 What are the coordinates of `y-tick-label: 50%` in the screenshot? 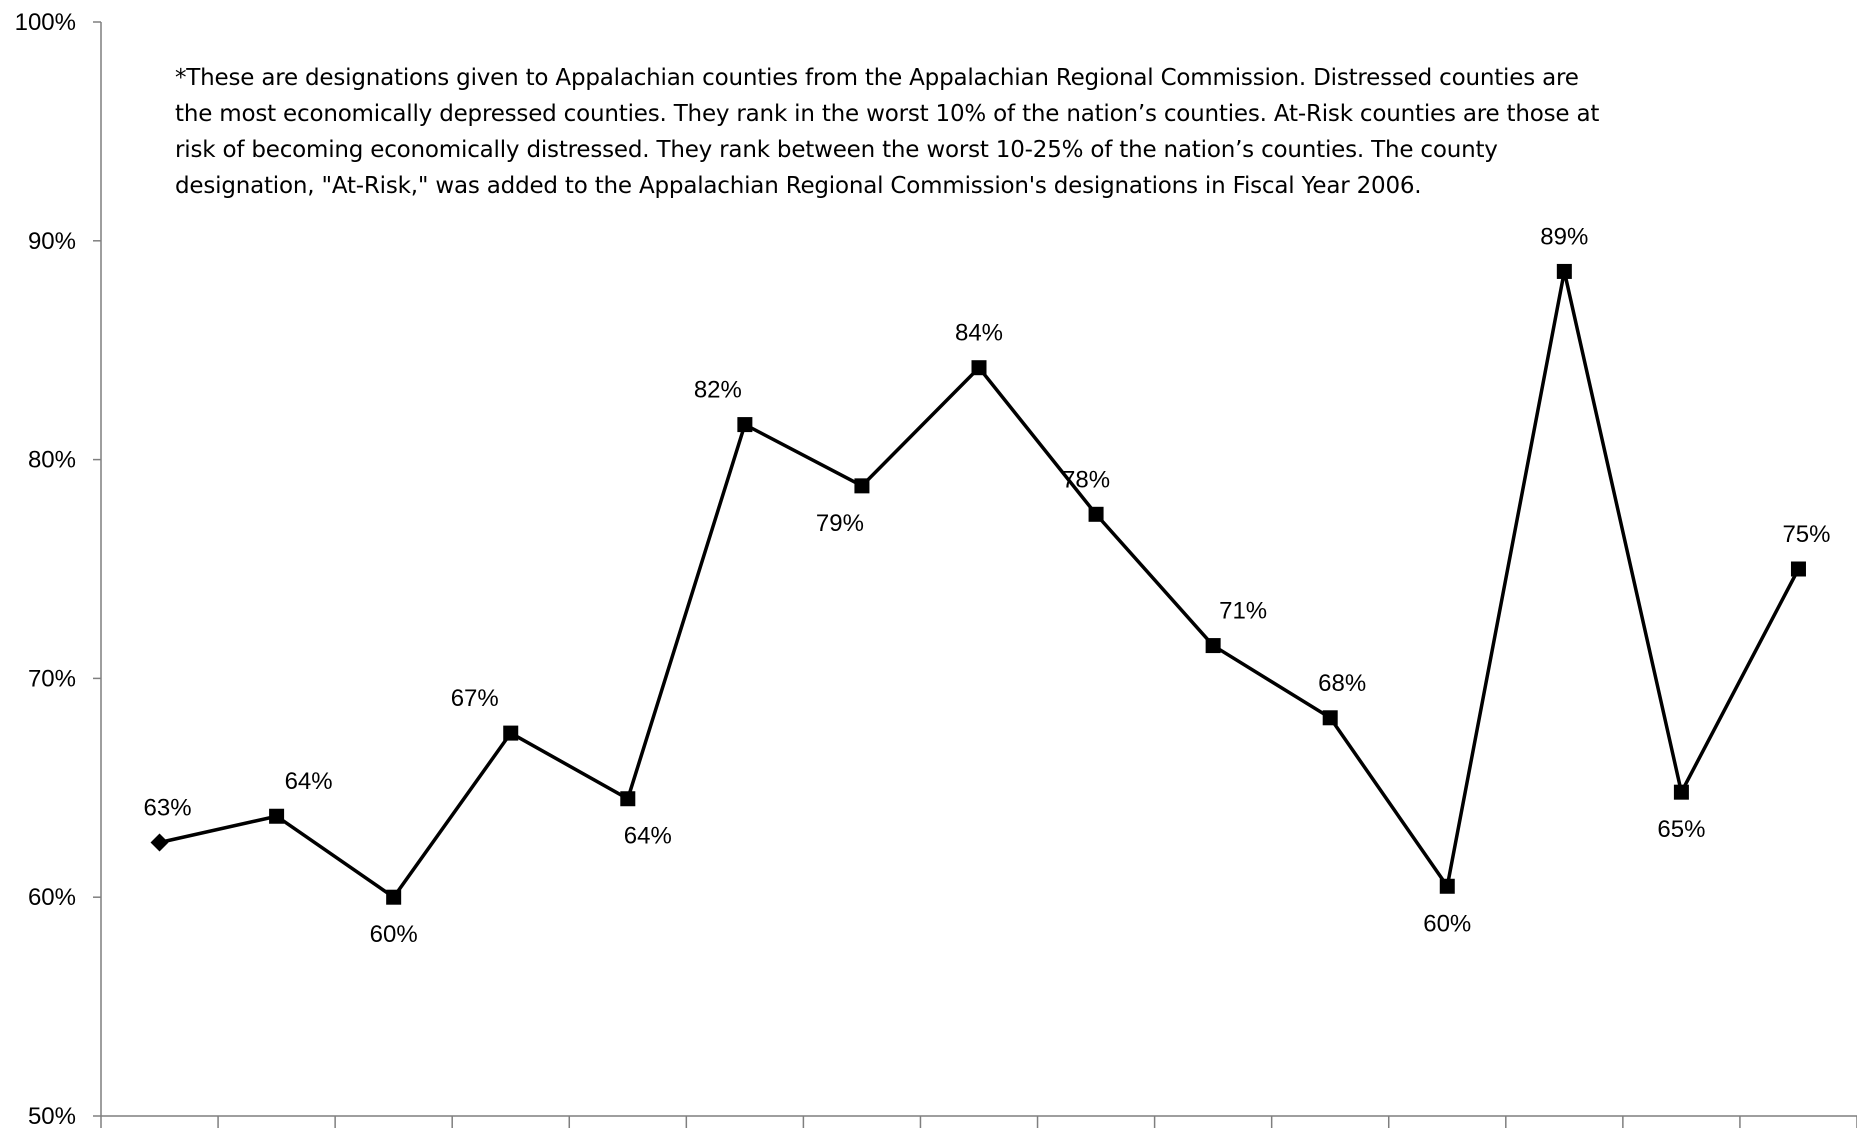 It's located at (52, 1115).